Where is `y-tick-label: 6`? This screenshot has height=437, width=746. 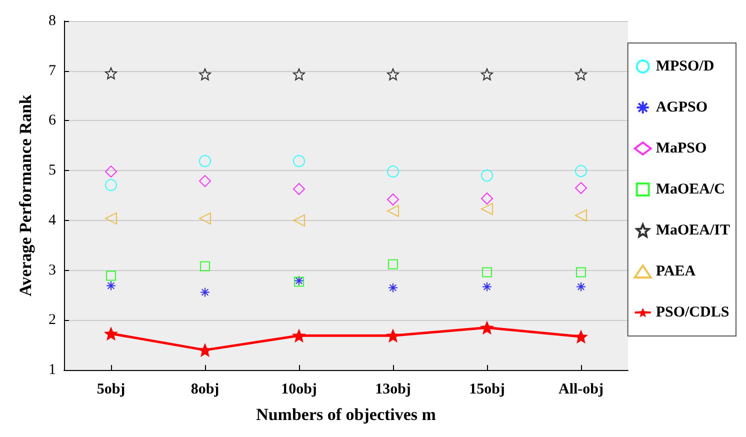
y-tick-label: 6 is located at coordinates (52, 120).